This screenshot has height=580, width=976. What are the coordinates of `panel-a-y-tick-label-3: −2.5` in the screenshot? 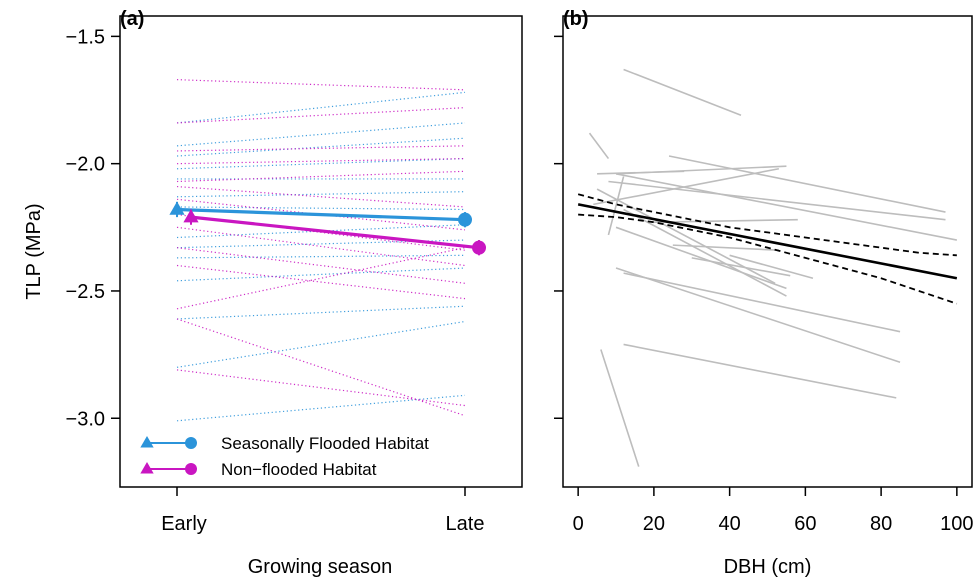 It's located at (85, 292).